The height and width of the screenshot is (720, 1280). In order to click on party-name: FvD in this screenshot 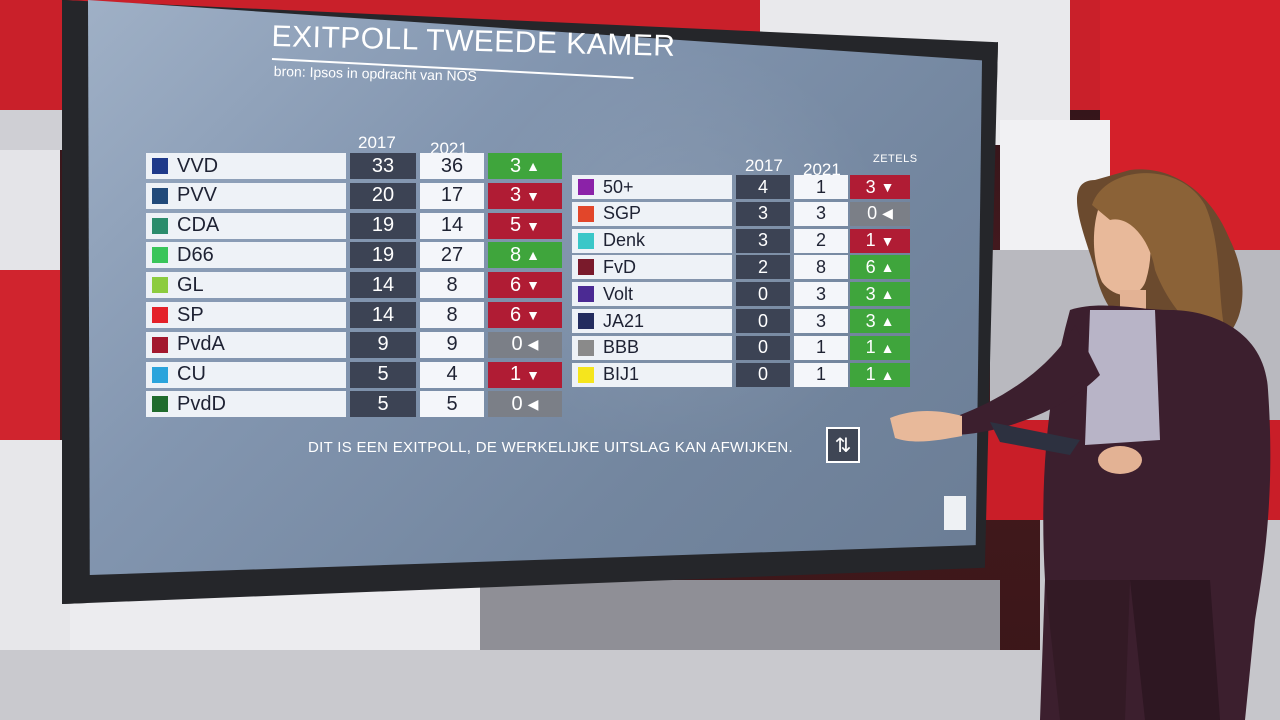, I will do `click(619, 266)`.